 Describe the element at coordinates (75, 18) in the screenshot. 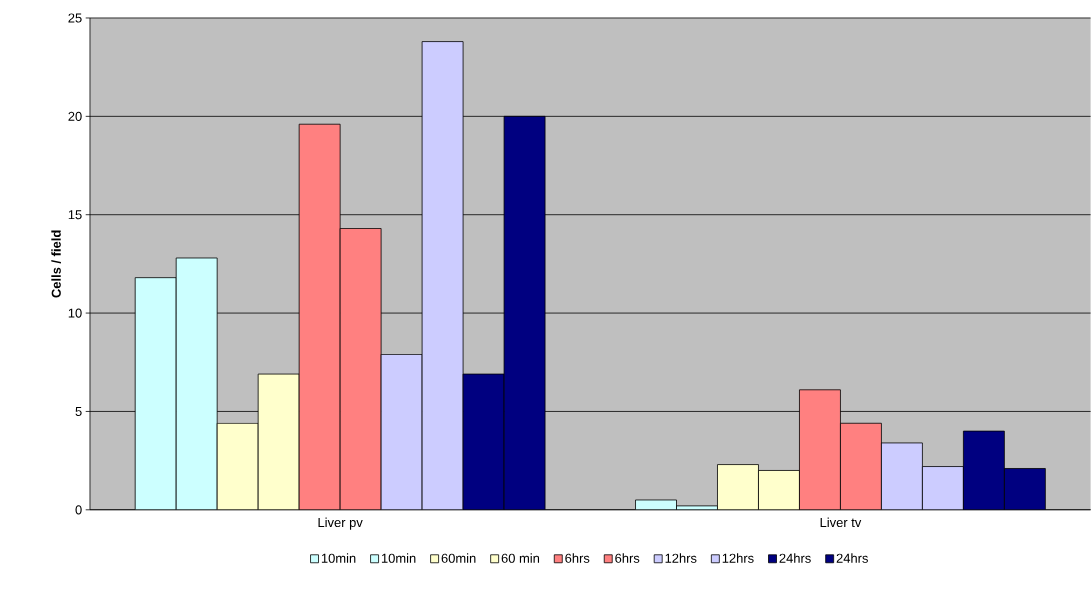

I see `y-tick-label: 25` at that location.